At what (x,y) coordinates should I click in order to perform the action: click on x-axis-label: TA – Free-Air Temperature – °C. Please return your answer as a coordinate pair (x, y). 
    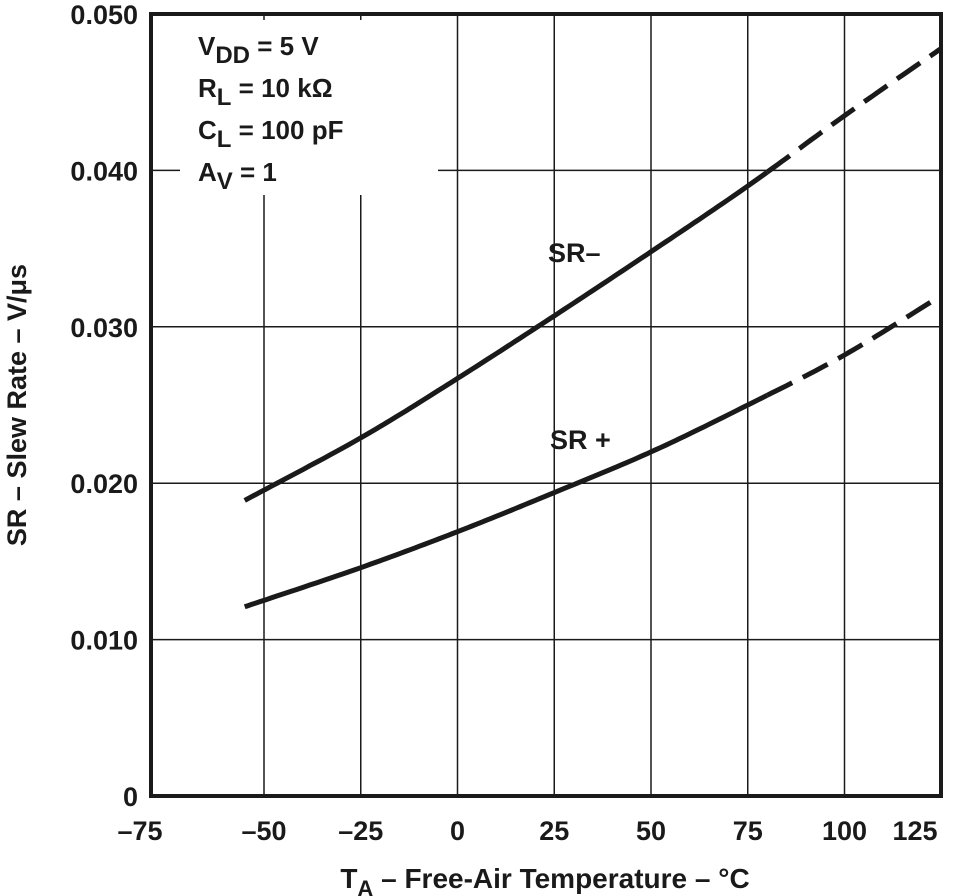
    Looking at the image, I should click on (544, 879).